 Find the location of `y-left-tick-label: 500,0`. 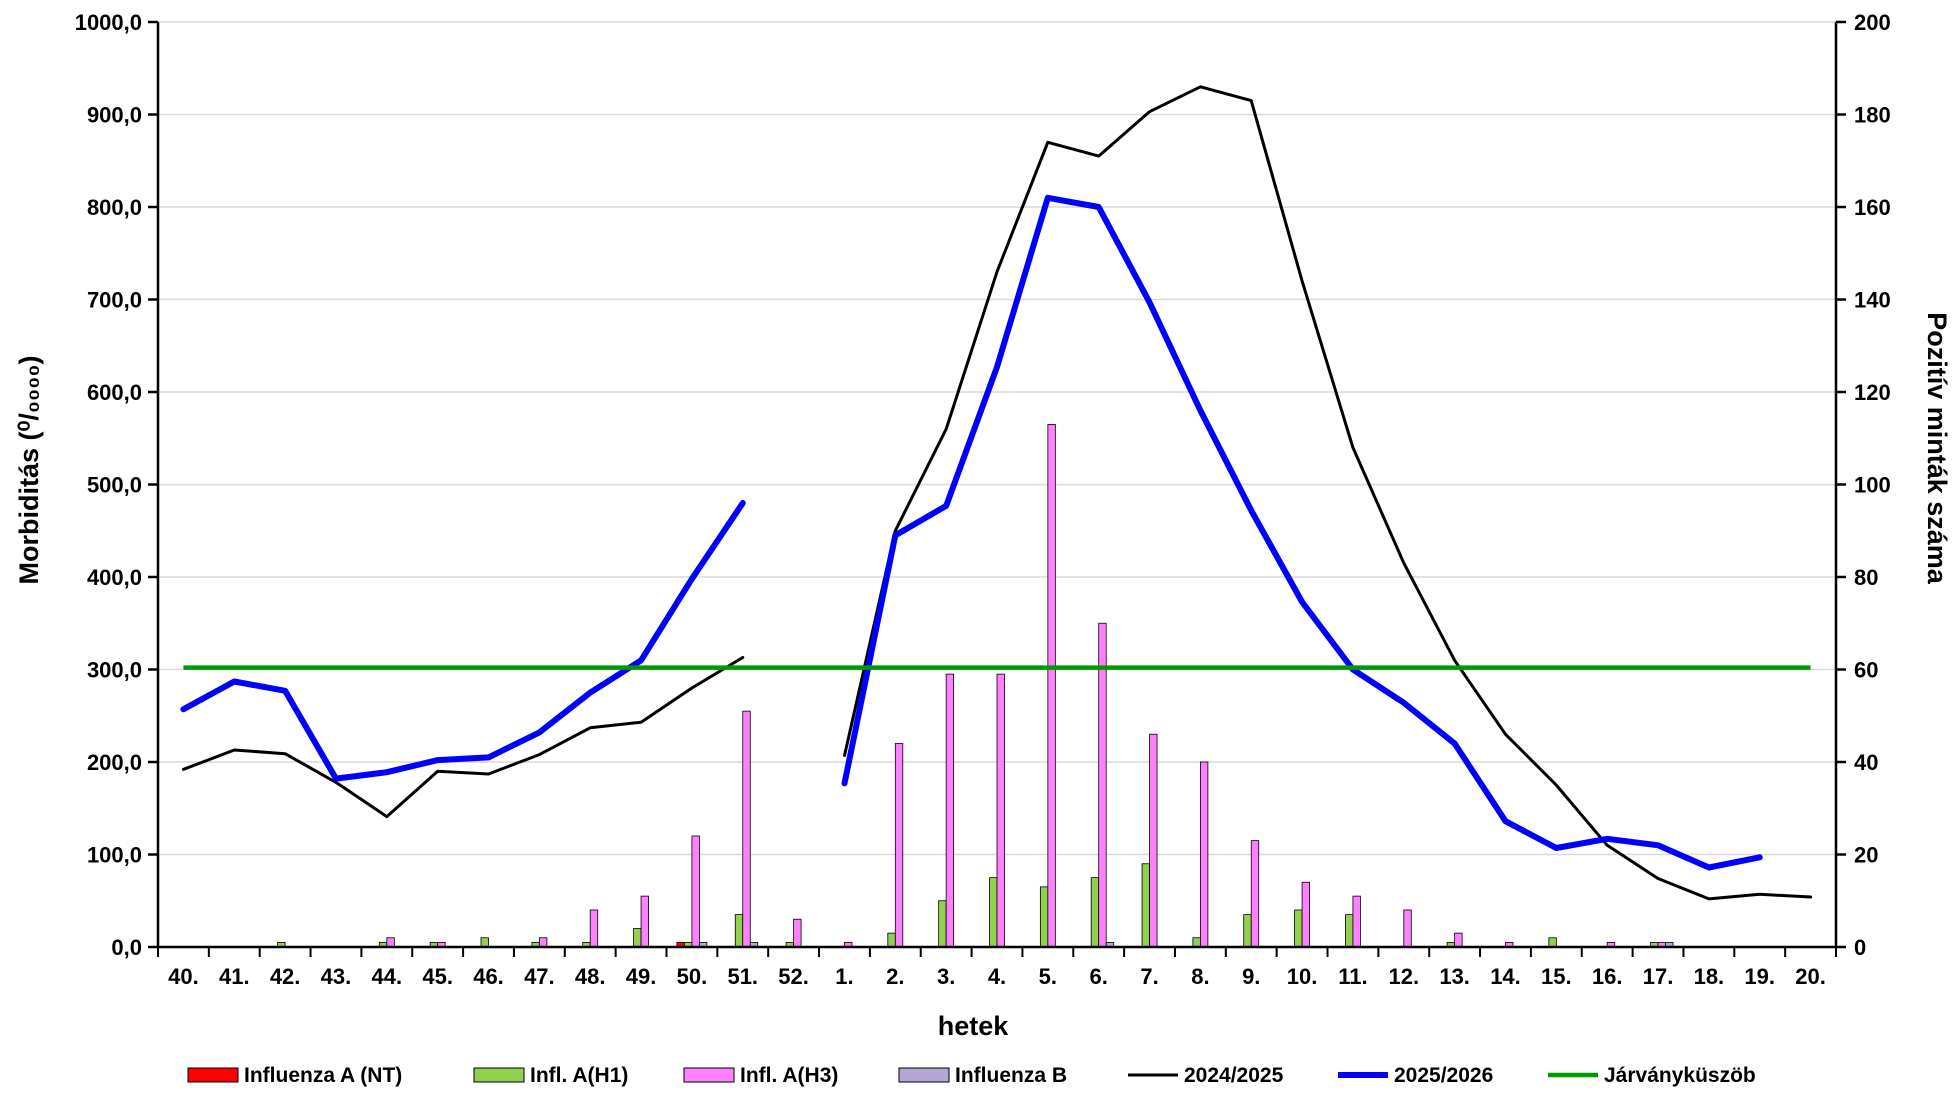

y-left-tick-label: 500,0 is located at coordinates (114, 485).